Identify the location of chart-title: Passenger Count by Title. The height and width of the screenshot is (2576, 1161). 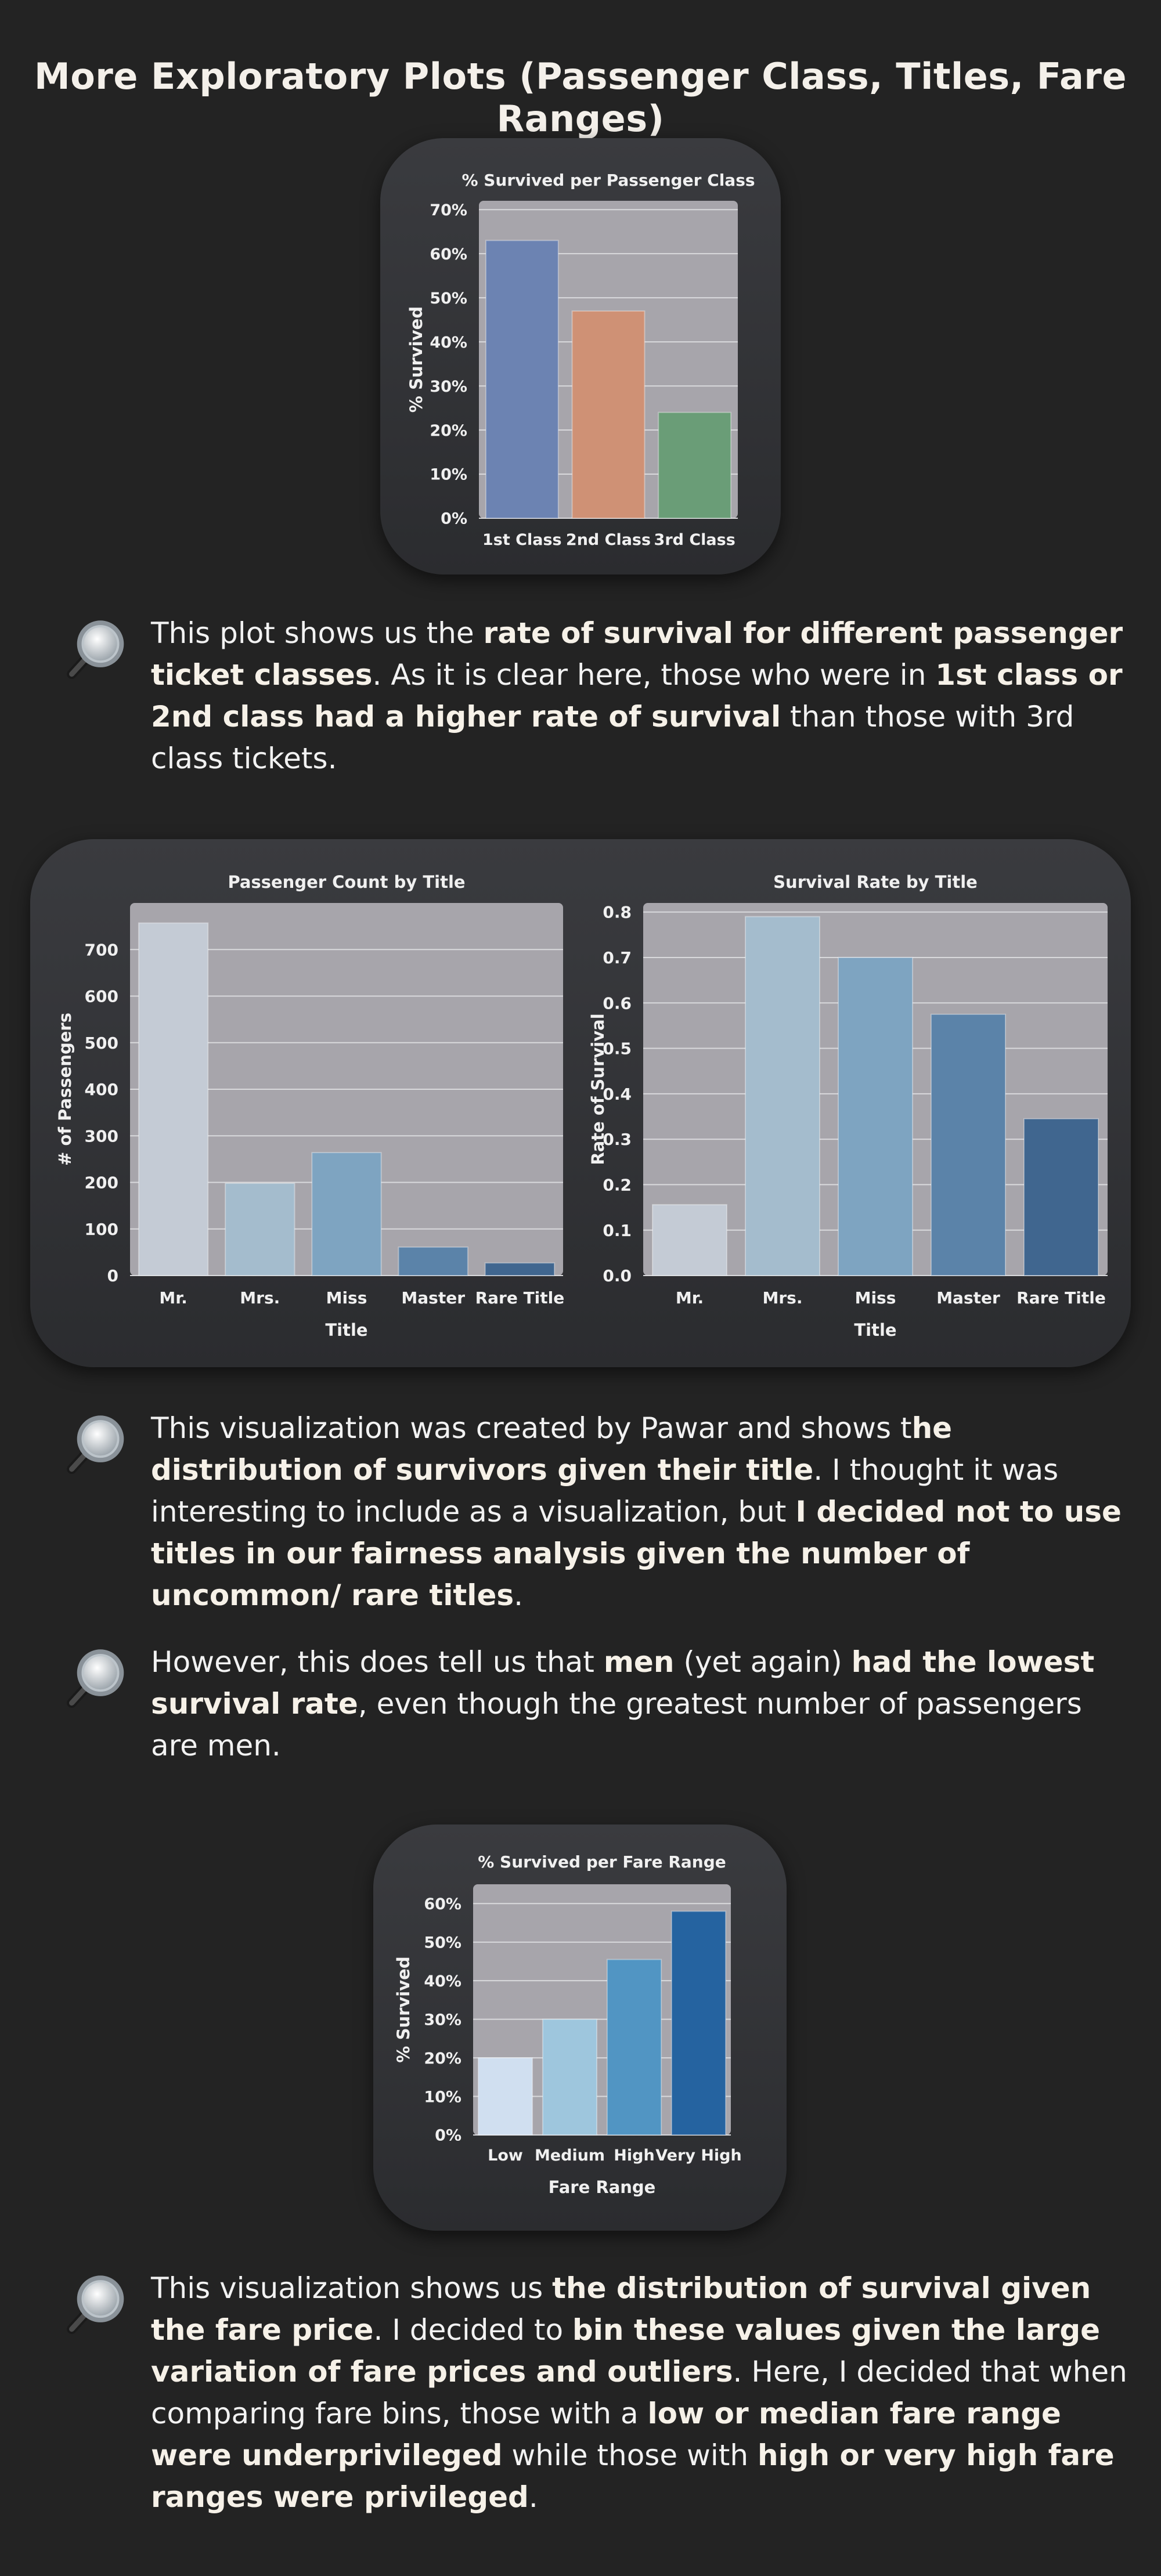
(346, 882).